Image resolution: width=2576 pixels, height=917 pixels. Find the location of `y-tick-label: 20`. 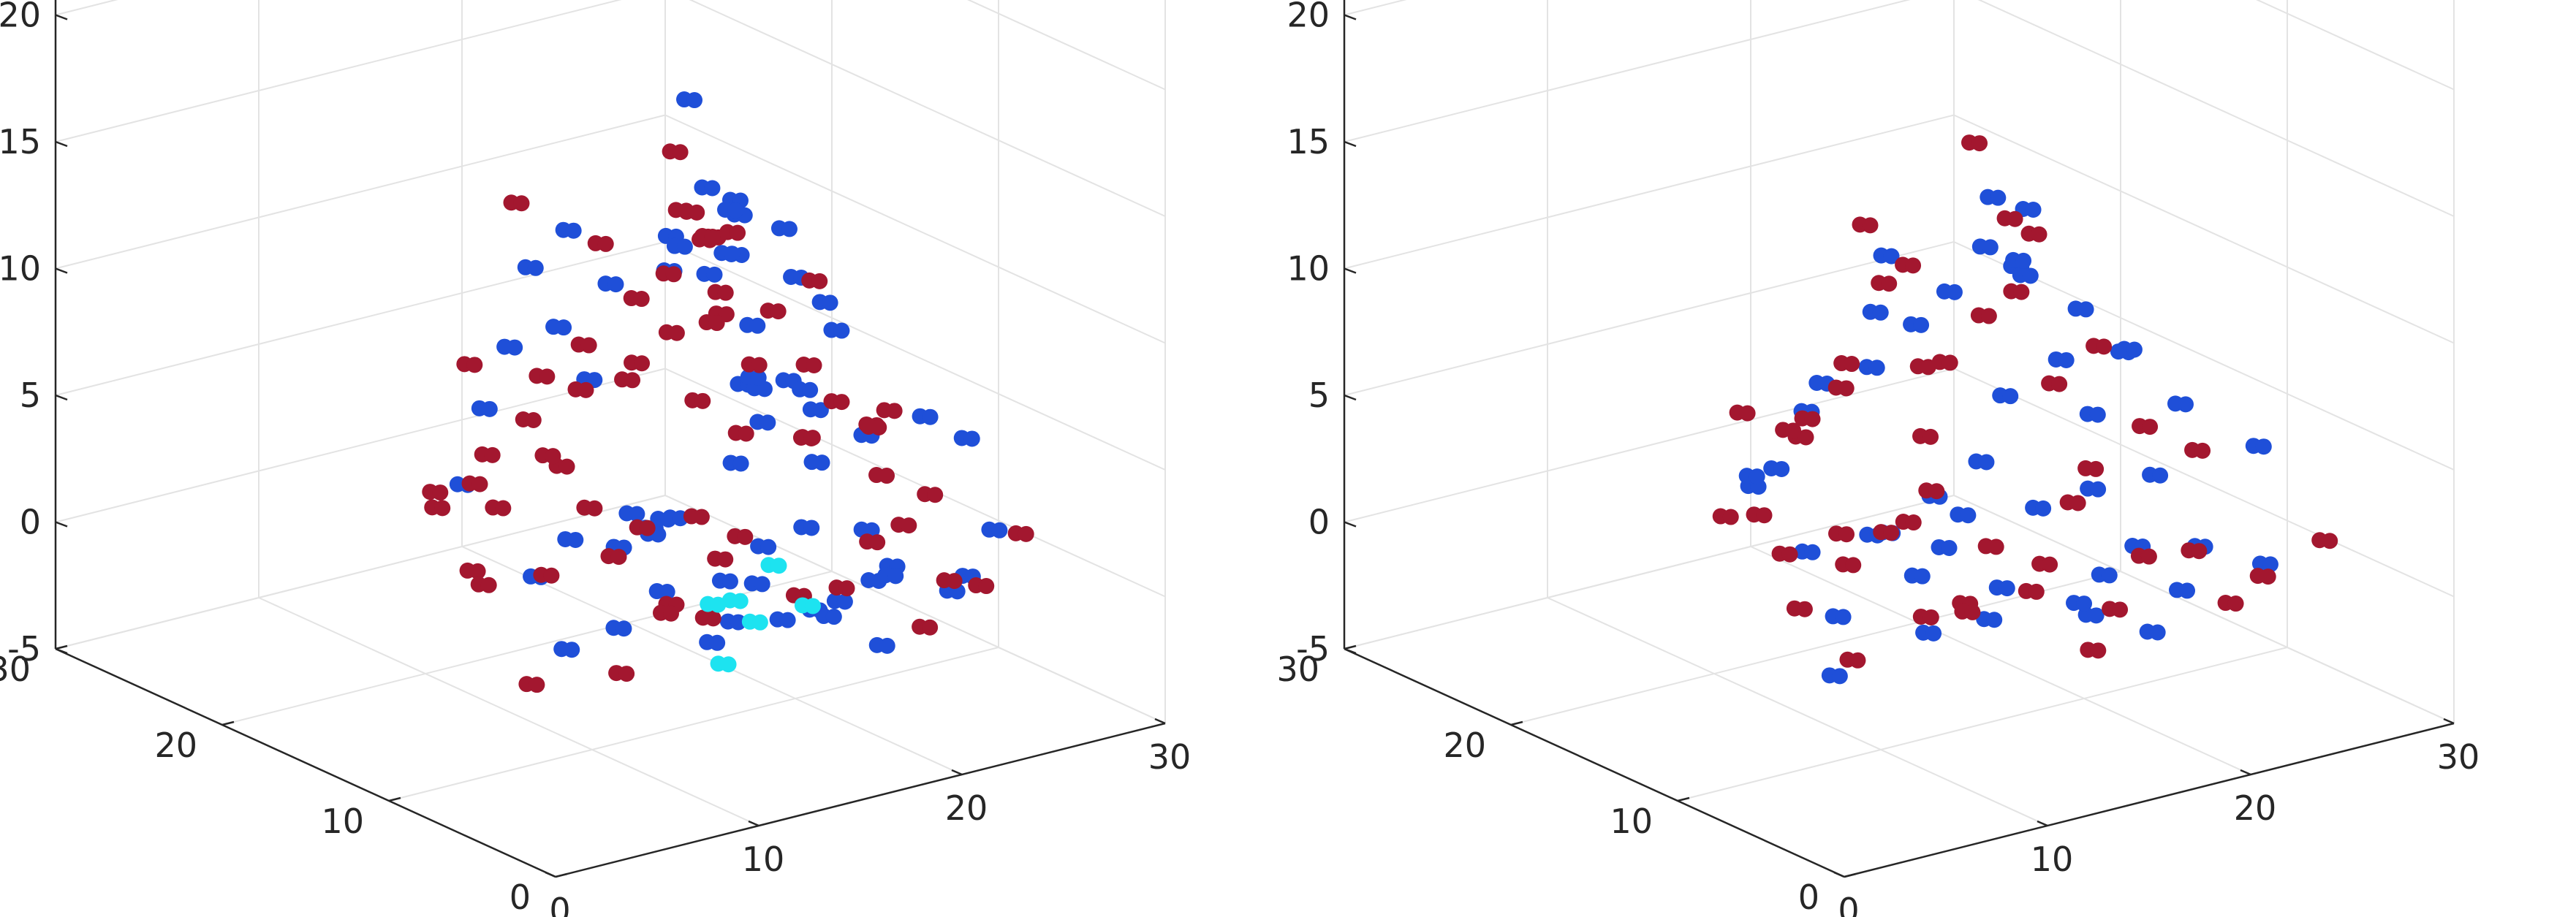

y-tick-label: 20 is located at coordinates (175, 745).